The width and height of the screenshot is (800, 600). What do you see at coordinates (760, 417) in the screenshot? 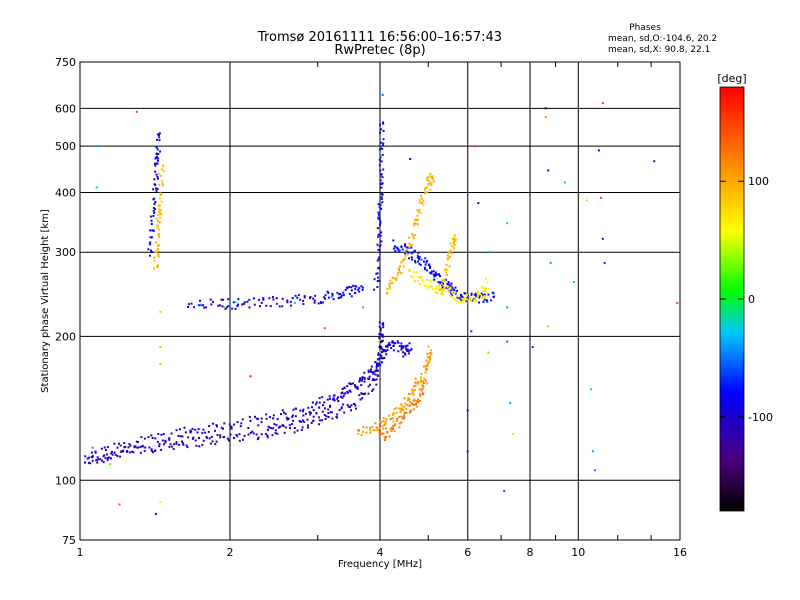
I see `colorbar-tick-label: -100` at bounding box center [760, 417].